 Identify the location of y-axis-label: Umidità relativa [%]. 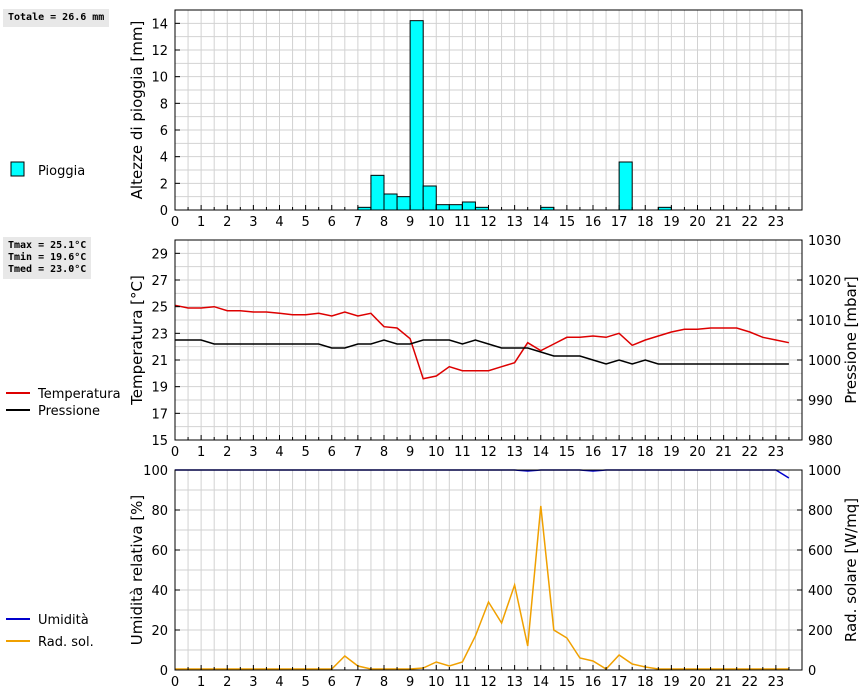
(137, 570).